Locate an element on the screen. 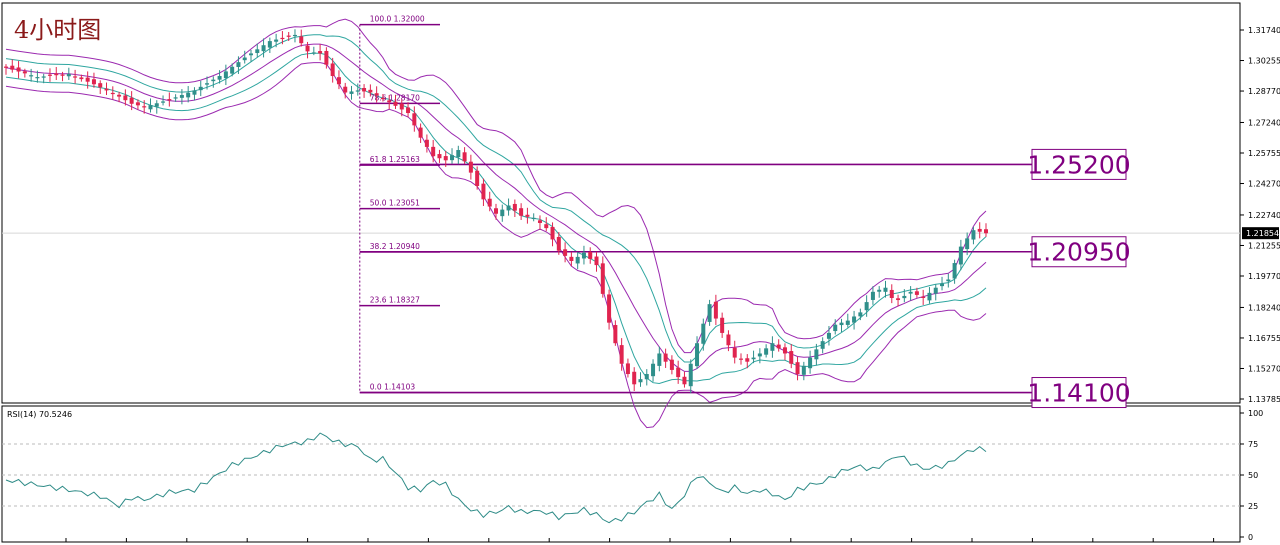  price-tick-label: 1.25755 is located at coordinates (1264, 153).